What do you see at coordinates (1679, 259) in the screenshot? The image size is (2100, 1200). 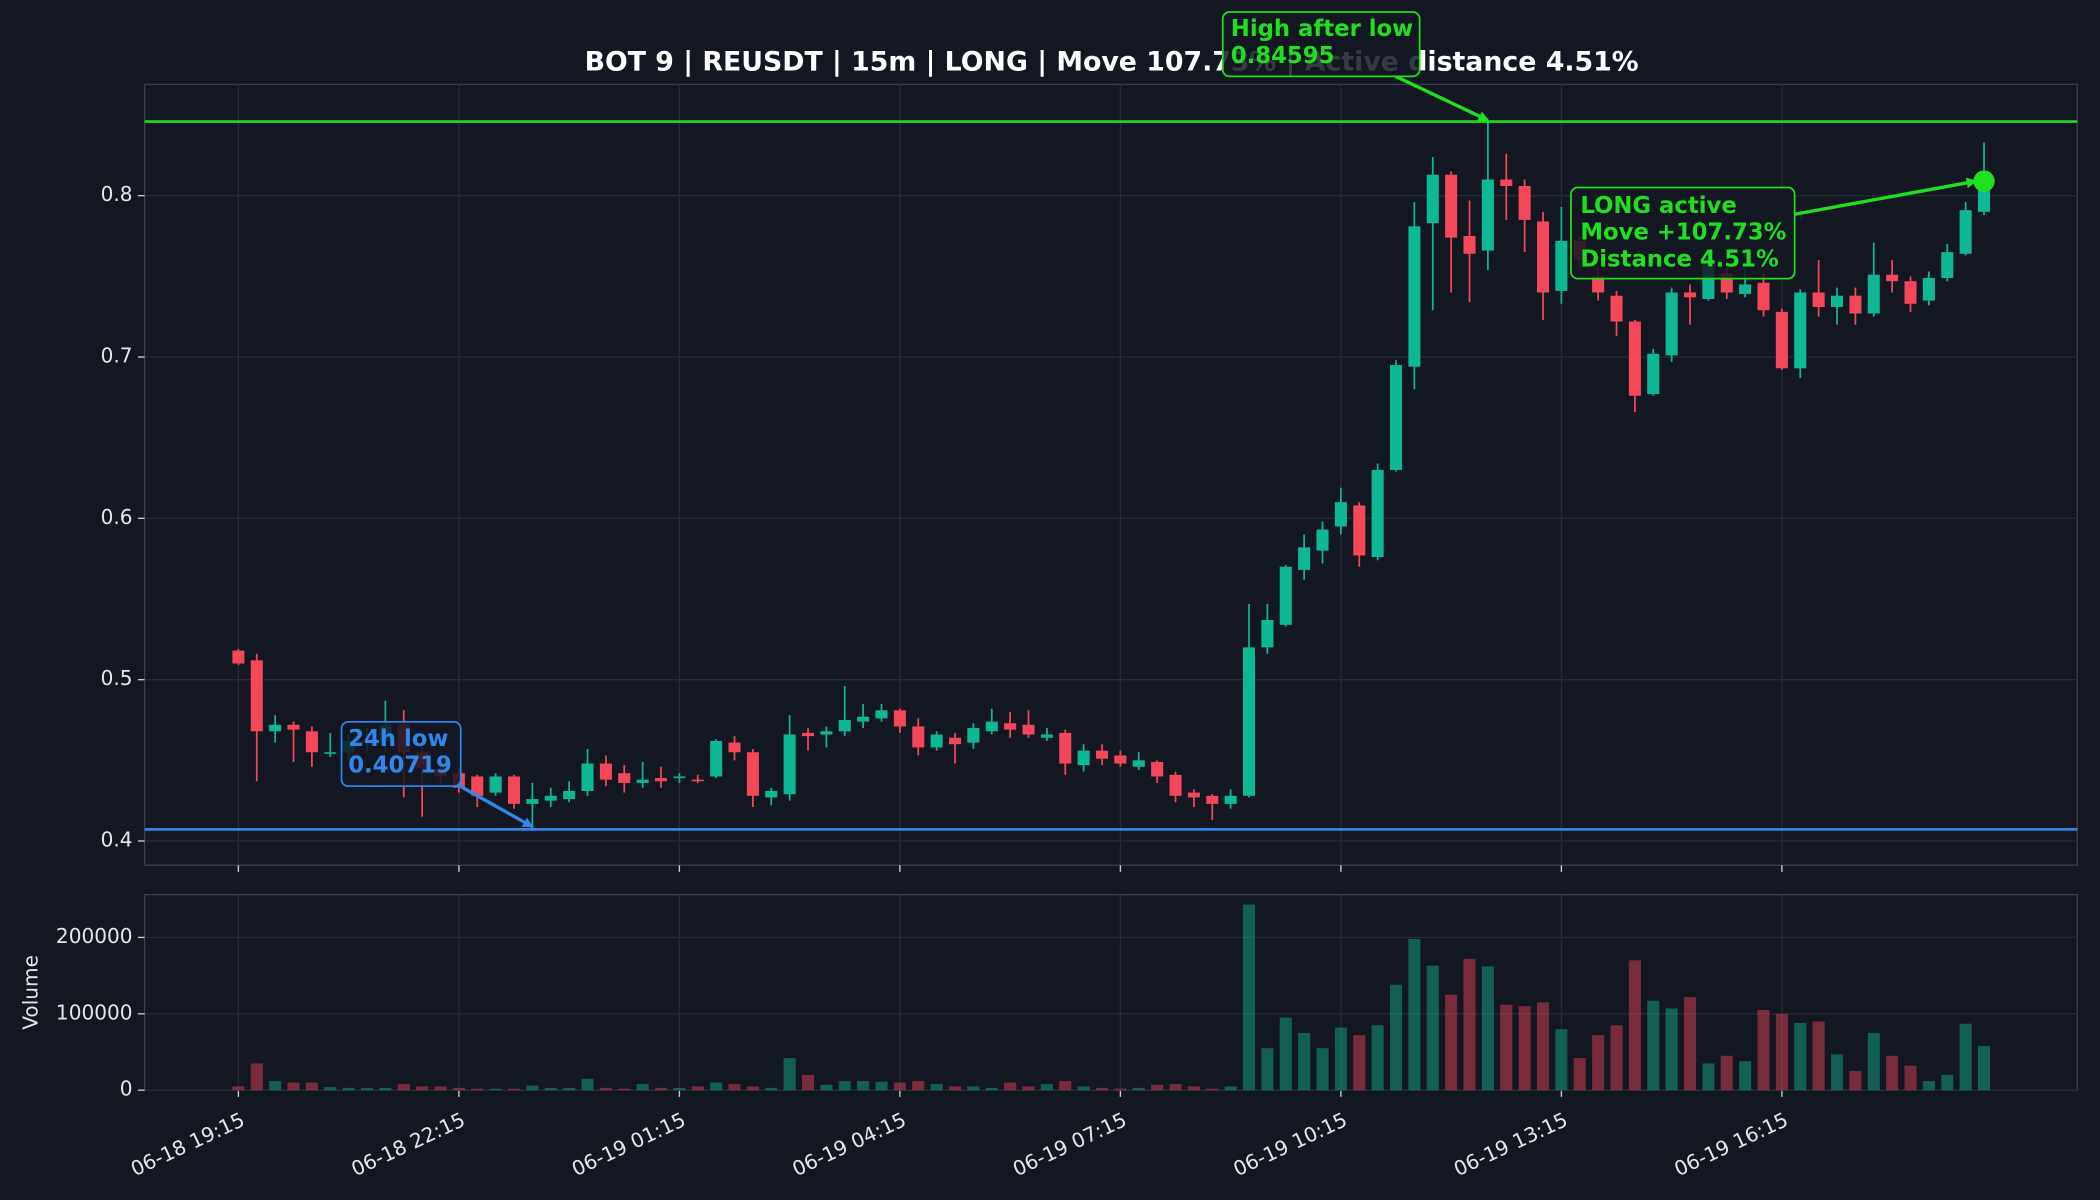 I see `status-line: Distance 4.51%` at bounding box center [1679, 259].